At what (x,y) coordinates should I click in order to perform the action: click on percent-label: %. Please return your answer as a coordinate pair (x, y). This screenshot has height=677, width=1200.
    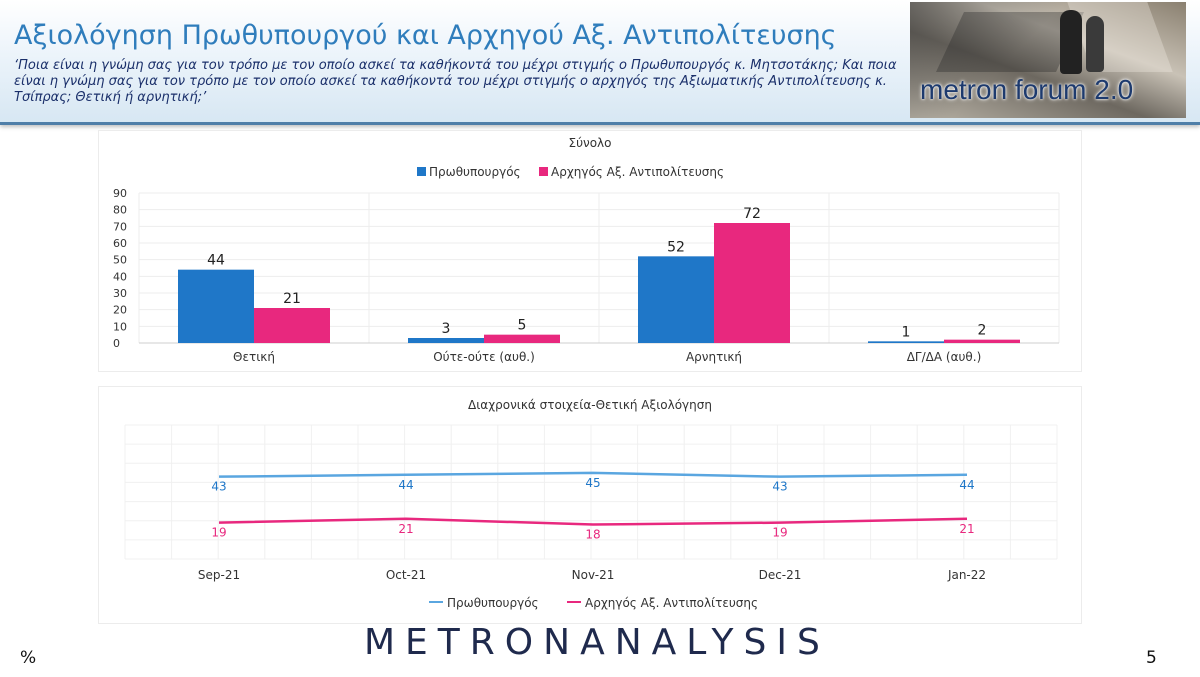
    Looking at the image, I should click on (28, 658).